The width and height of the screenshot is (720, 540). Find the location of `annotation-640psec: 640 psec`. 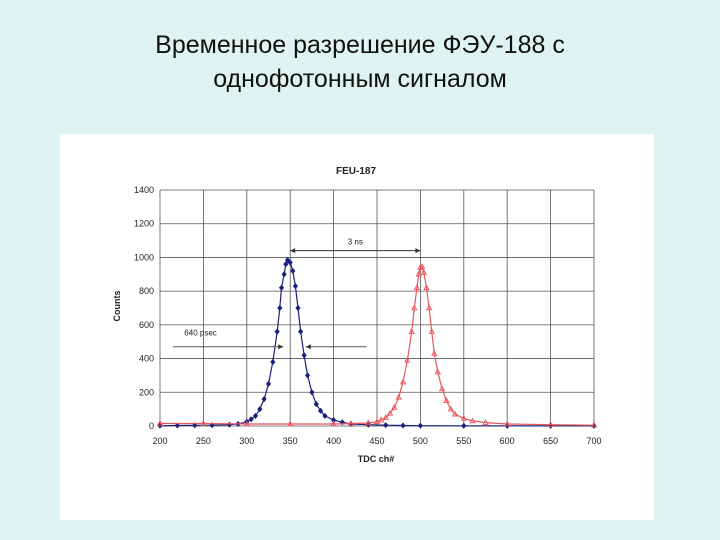

annotation-640psec: 640 psec is located at coordinates (270, 339).